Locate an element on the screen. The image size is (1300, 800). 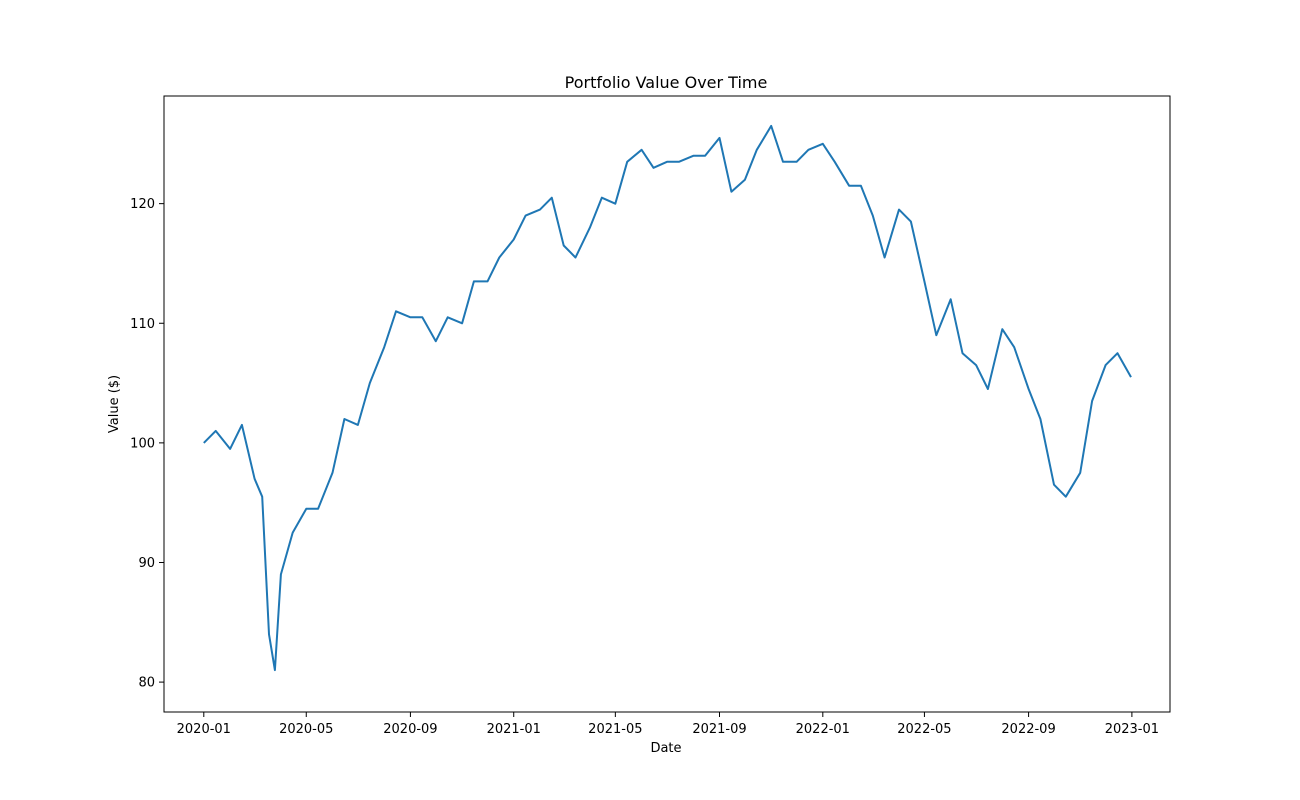
y-axis-title: Value ($) is located at coordinates (114, 404).